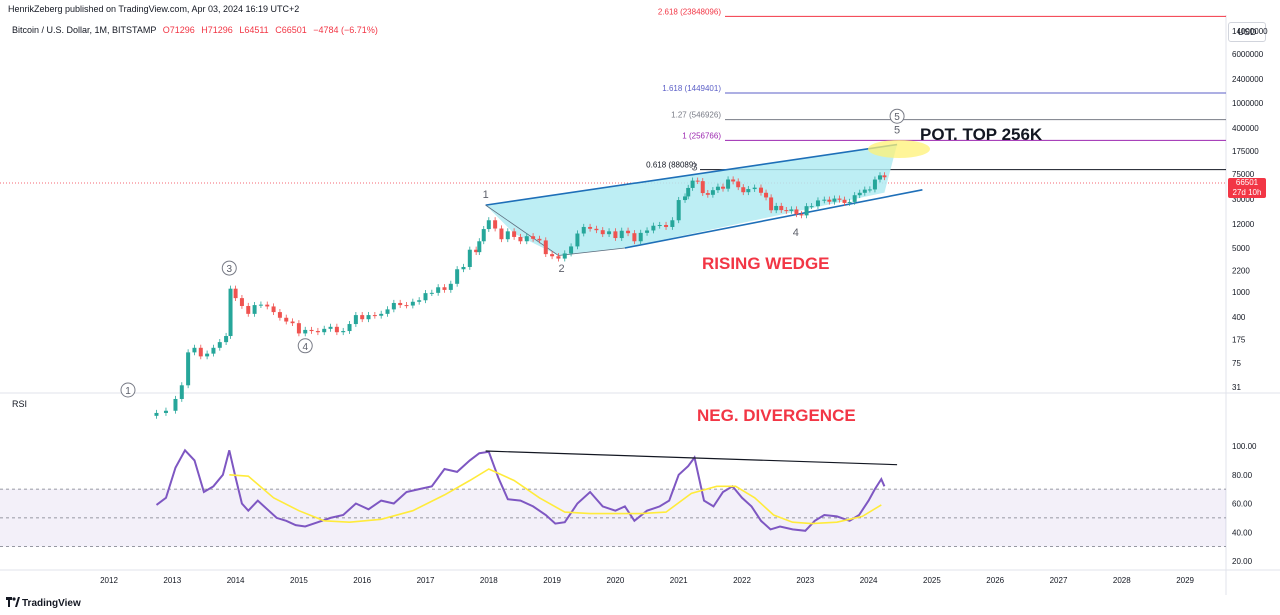 This screenshot has height=615, width=1280. Describe the element at coordinates (20, 404) in the screenshot. I see `rsi-label: RSI` at that location.